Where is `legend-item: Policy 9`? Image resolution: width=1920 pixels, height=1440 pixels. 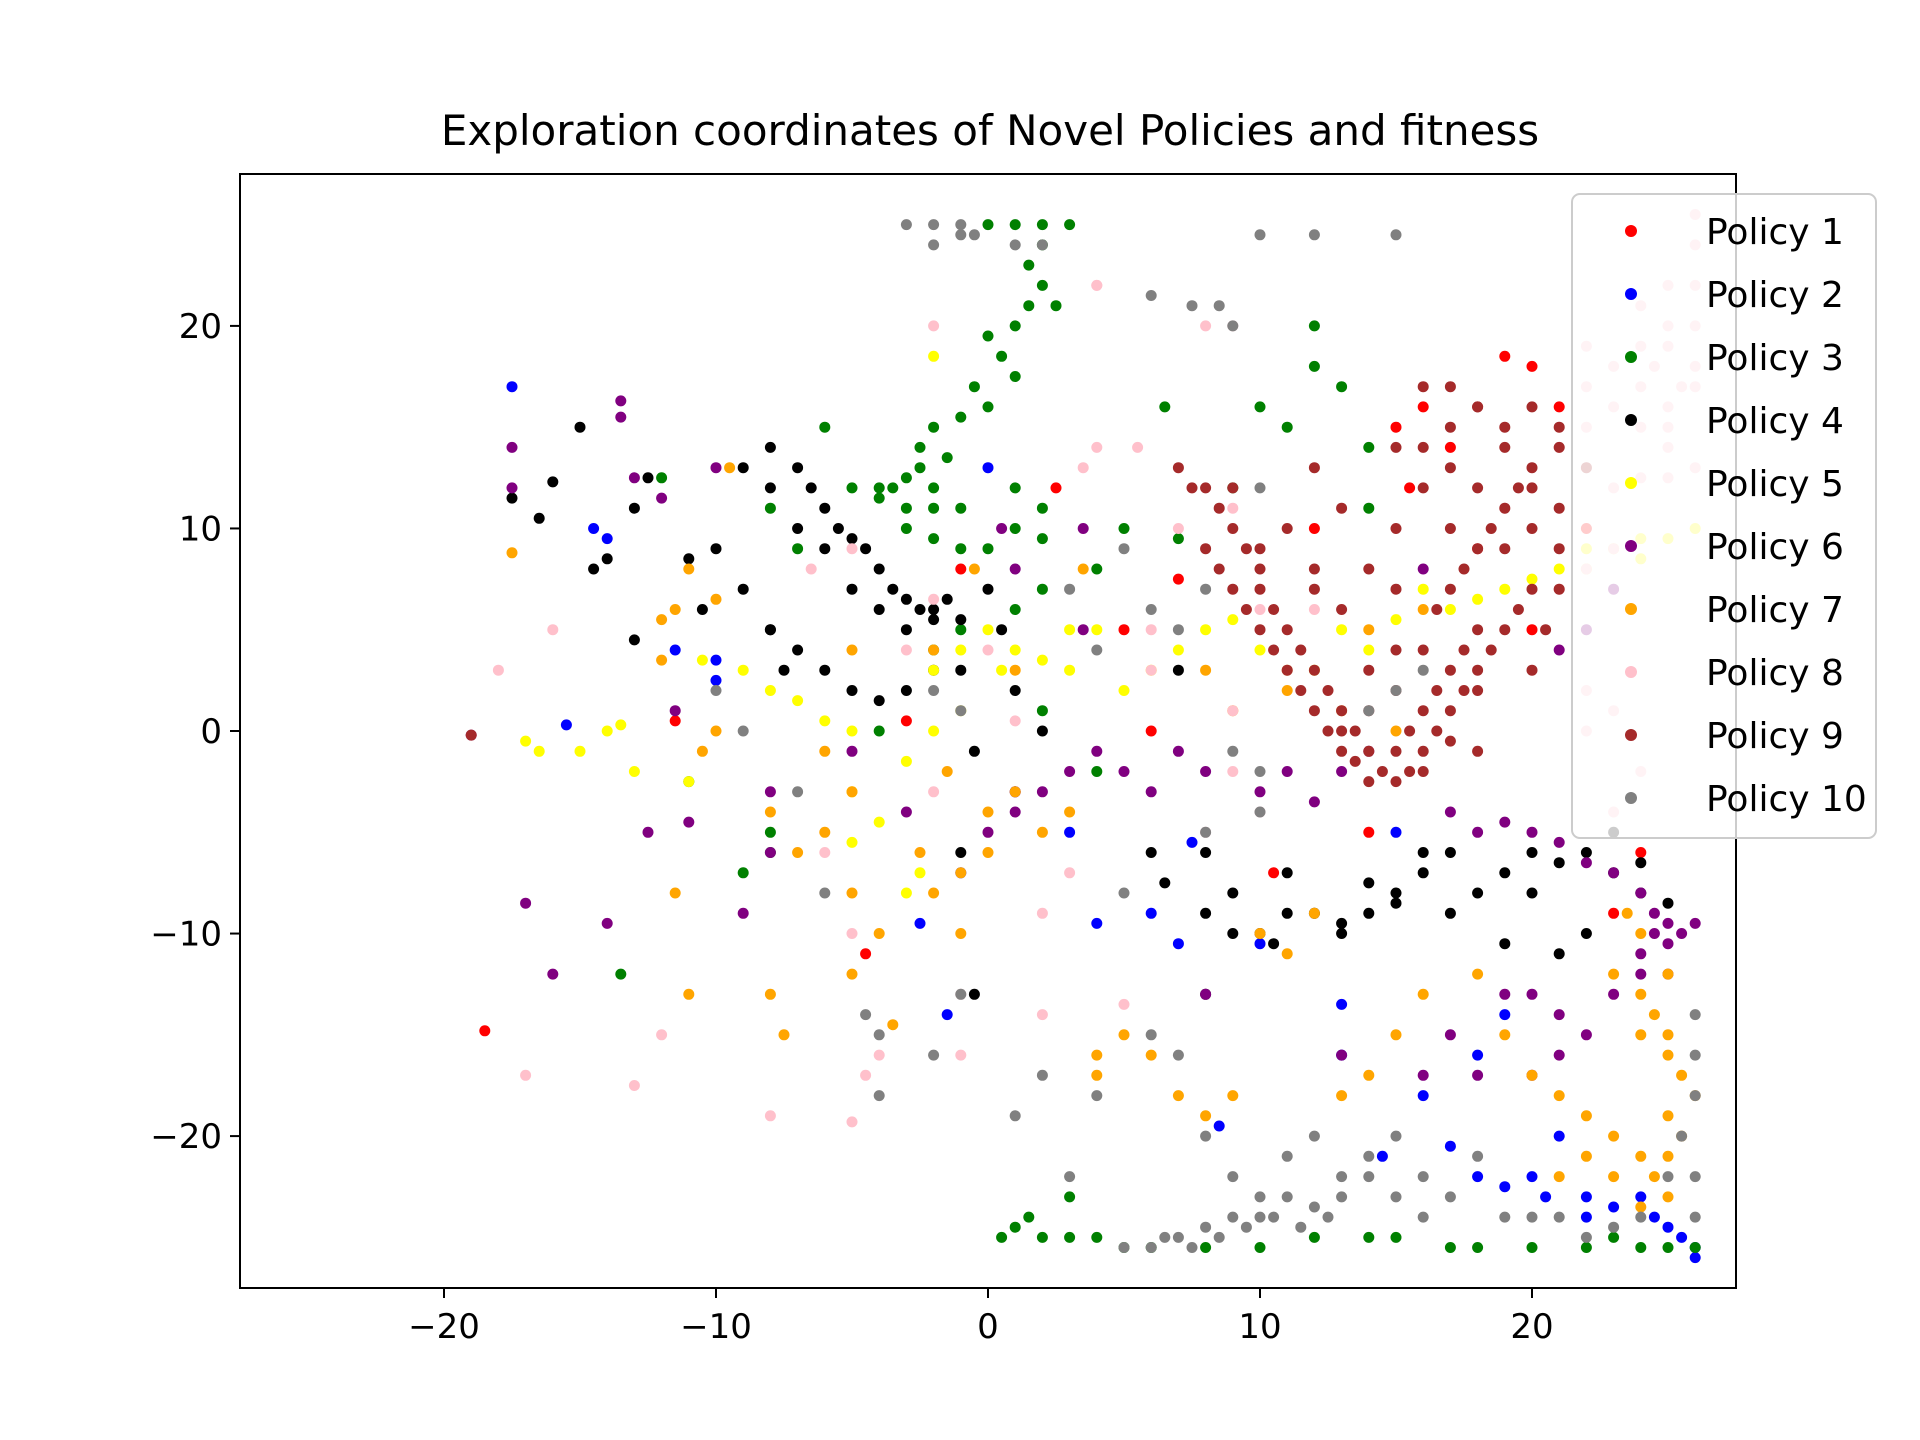
legend-item: Policy 9 is located at coordinates (1734, 736).